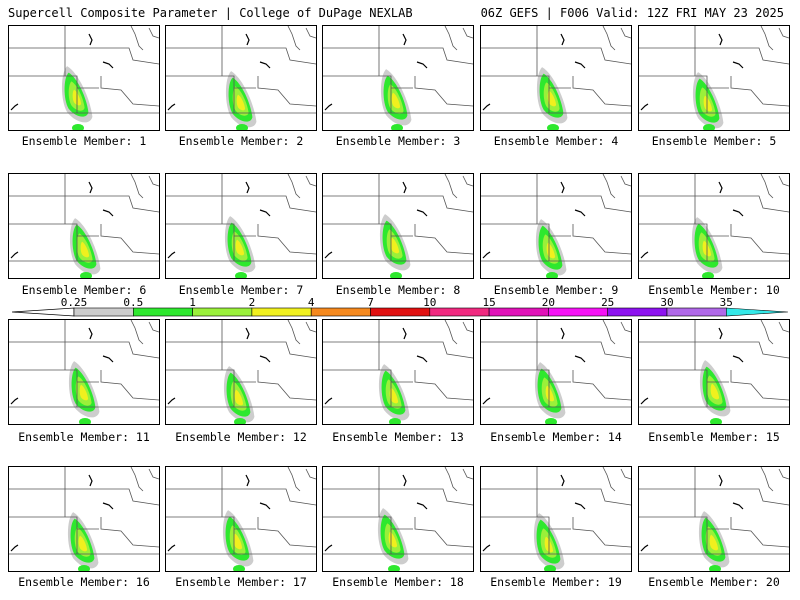 This screenshot has height=600, width=800. I want to click on ensemble-member-label: Ensemble Member: 12, so click(241, 437).